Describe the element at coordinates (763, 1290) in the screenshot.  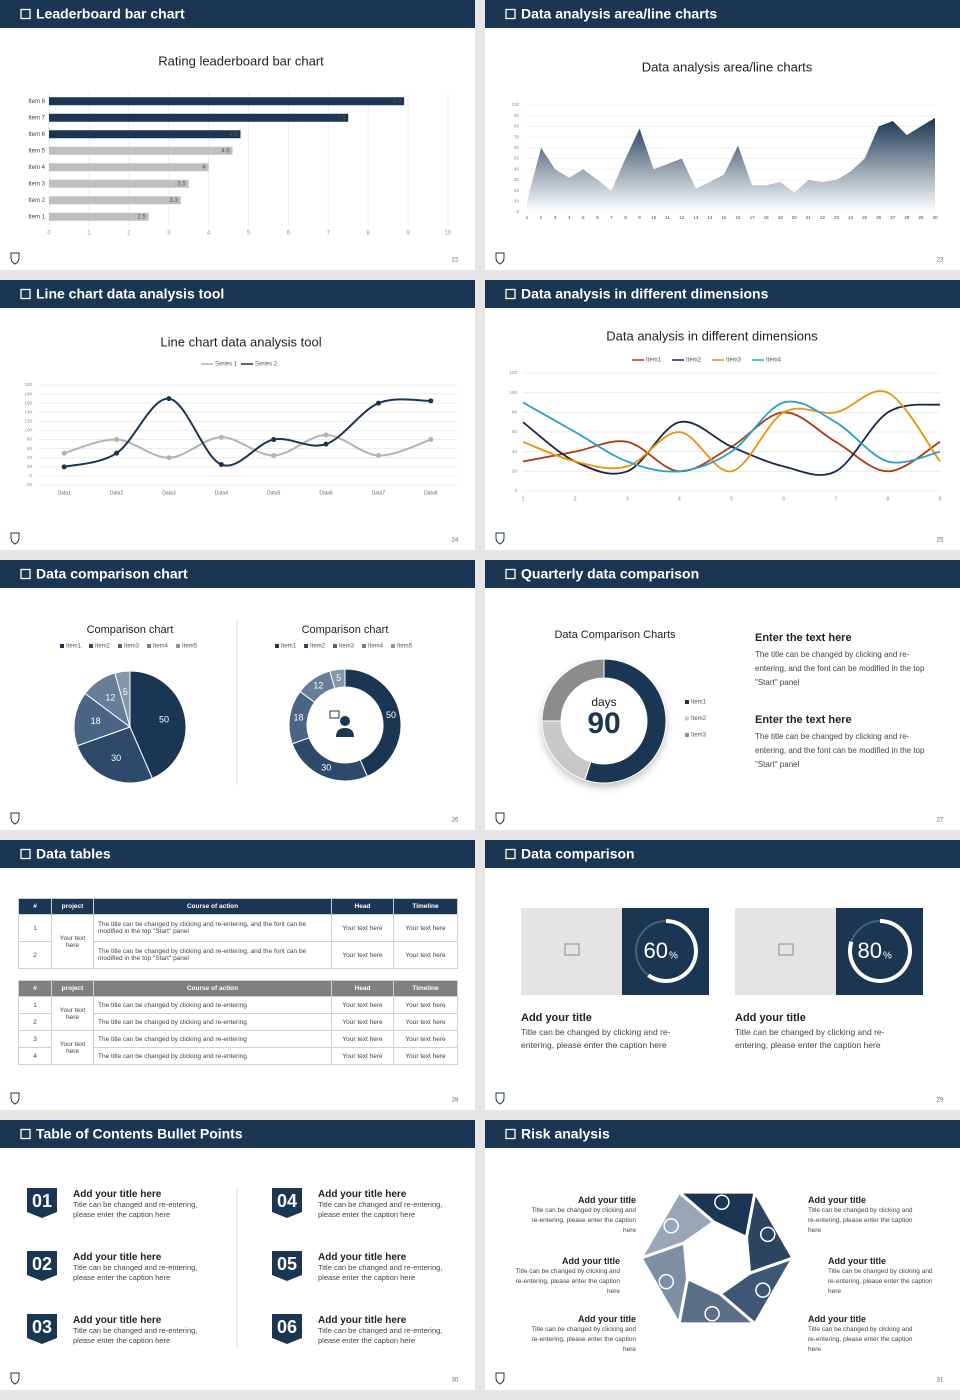
I see `risk-icon` at that location.